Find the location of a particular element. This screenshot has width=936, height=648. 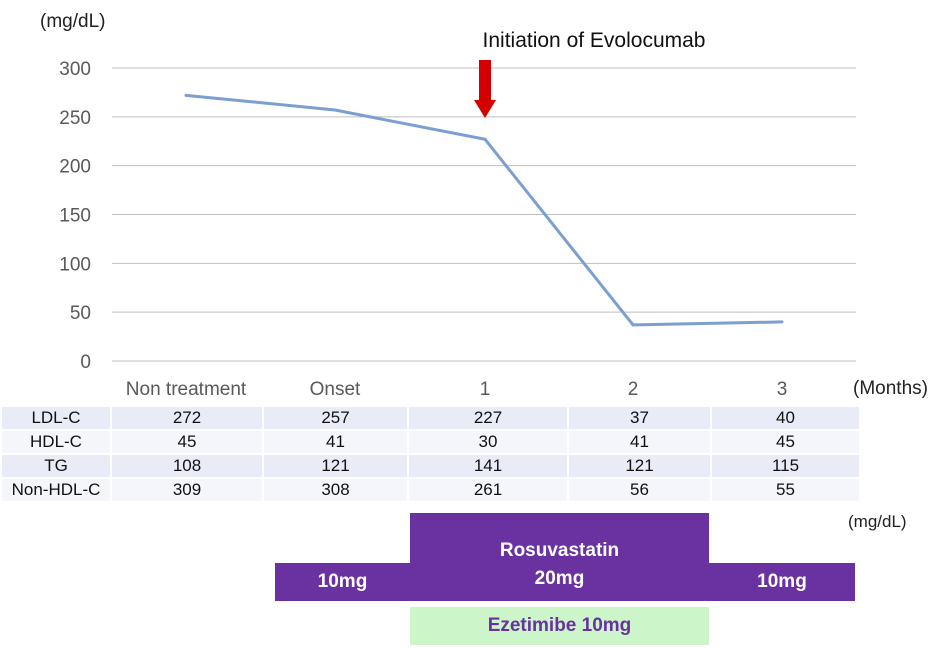

rosuvastatin-20mg-block: Rosuvastatin 20mg is located at coordinates (559, 557).